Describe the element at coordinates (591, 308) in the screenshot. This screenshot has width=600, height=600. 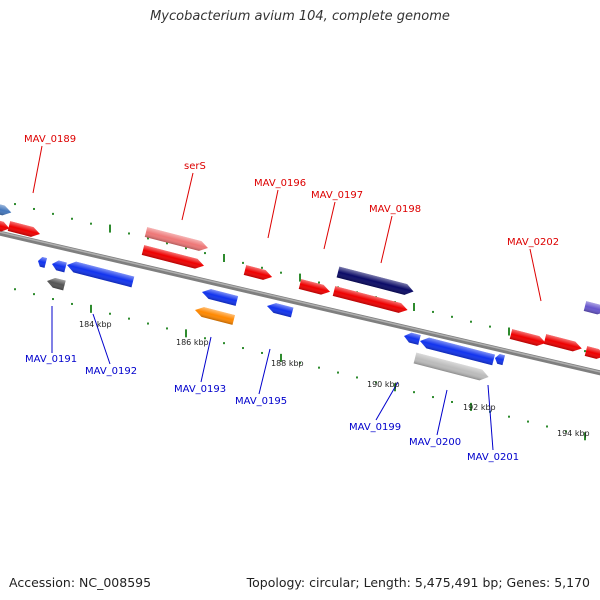
I see `edge-gene-purple-right` at that location.